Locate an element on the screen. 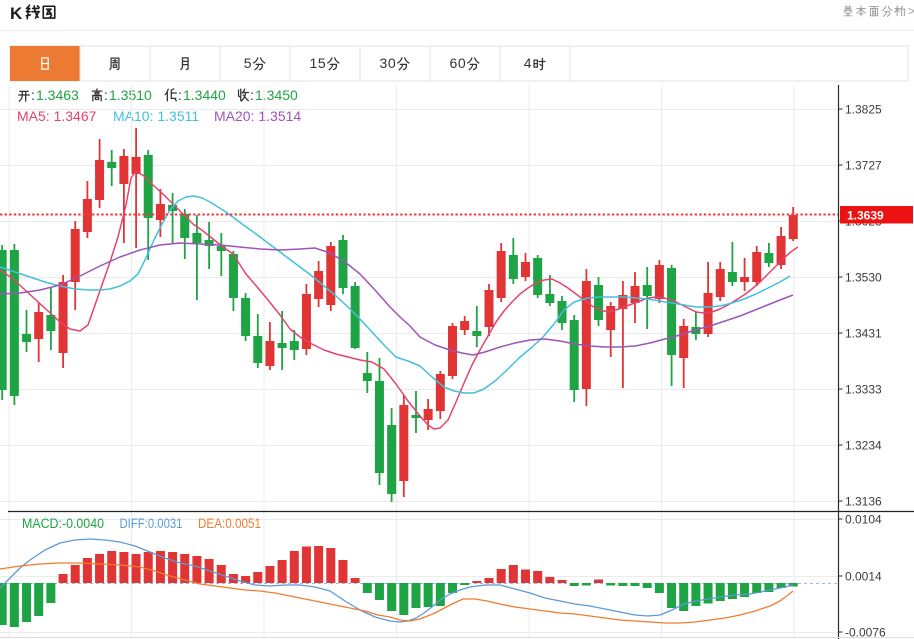 The width and height of the screenshot is (914, 639). svg-text: MA10: 1.3511 is located at coordinates (156, 116).